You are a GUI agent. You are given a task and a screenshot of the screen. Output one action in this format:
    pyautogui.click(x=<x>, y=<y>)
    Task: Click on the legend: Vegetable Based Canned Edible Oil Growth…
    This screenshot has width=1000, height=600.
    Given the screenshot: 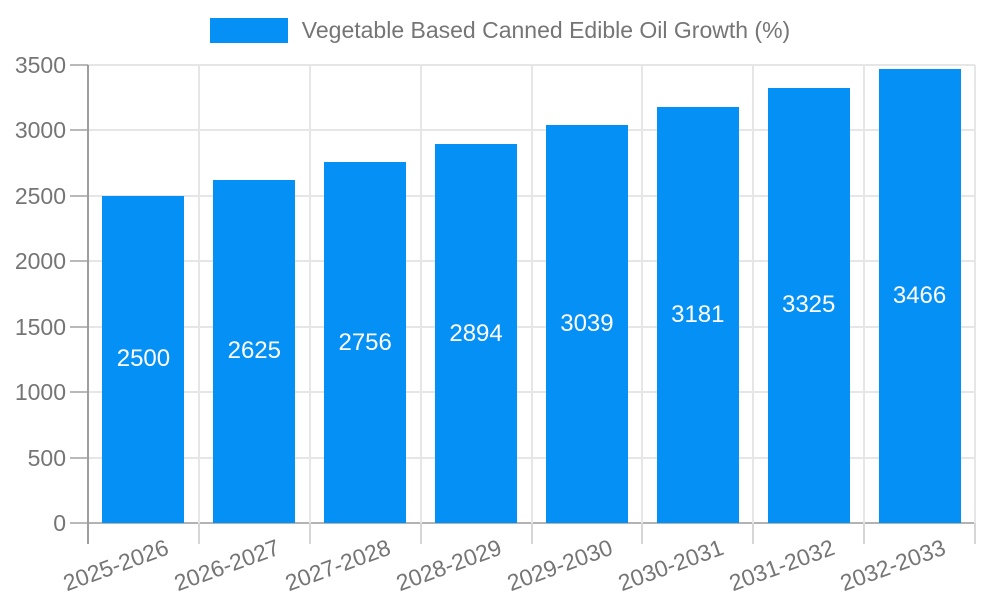 What is the action you would take?
    pyautogui.click(x=500, y=30)
    